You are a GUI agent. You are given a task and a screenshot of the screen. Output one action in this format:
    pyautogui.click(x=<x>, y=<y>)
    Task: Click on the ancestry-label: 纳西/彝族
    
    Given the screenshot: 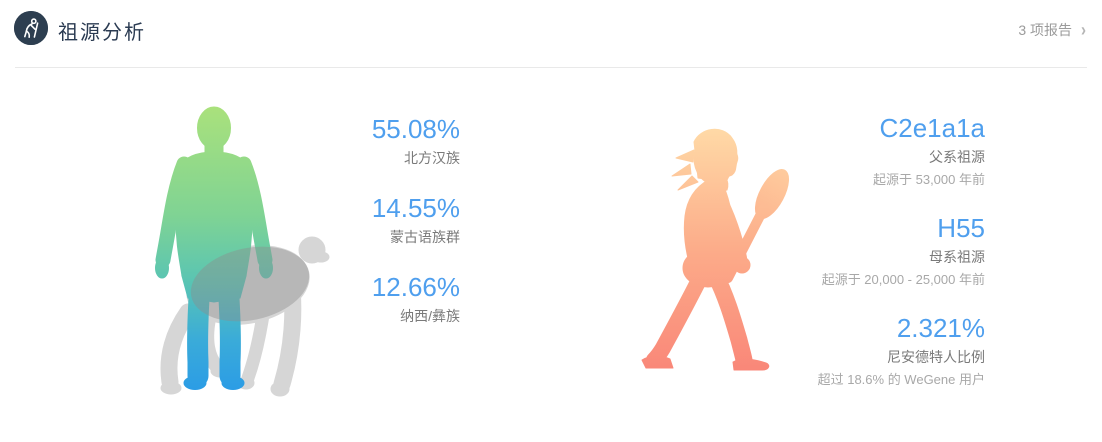 What is the action you would take?
    pyautogui.click(x=430, y=316)
    